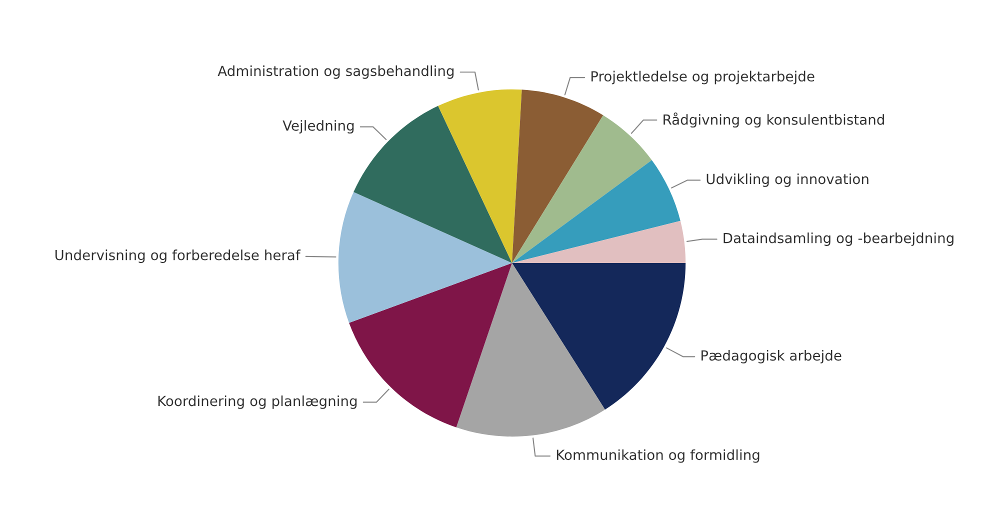 This screenshot has height=515, width=999. What do you see at coordinates (658, 456) in the screenshot?
I see `slice-label: Kommunikation og formidling` at bounding box center [658, 456].